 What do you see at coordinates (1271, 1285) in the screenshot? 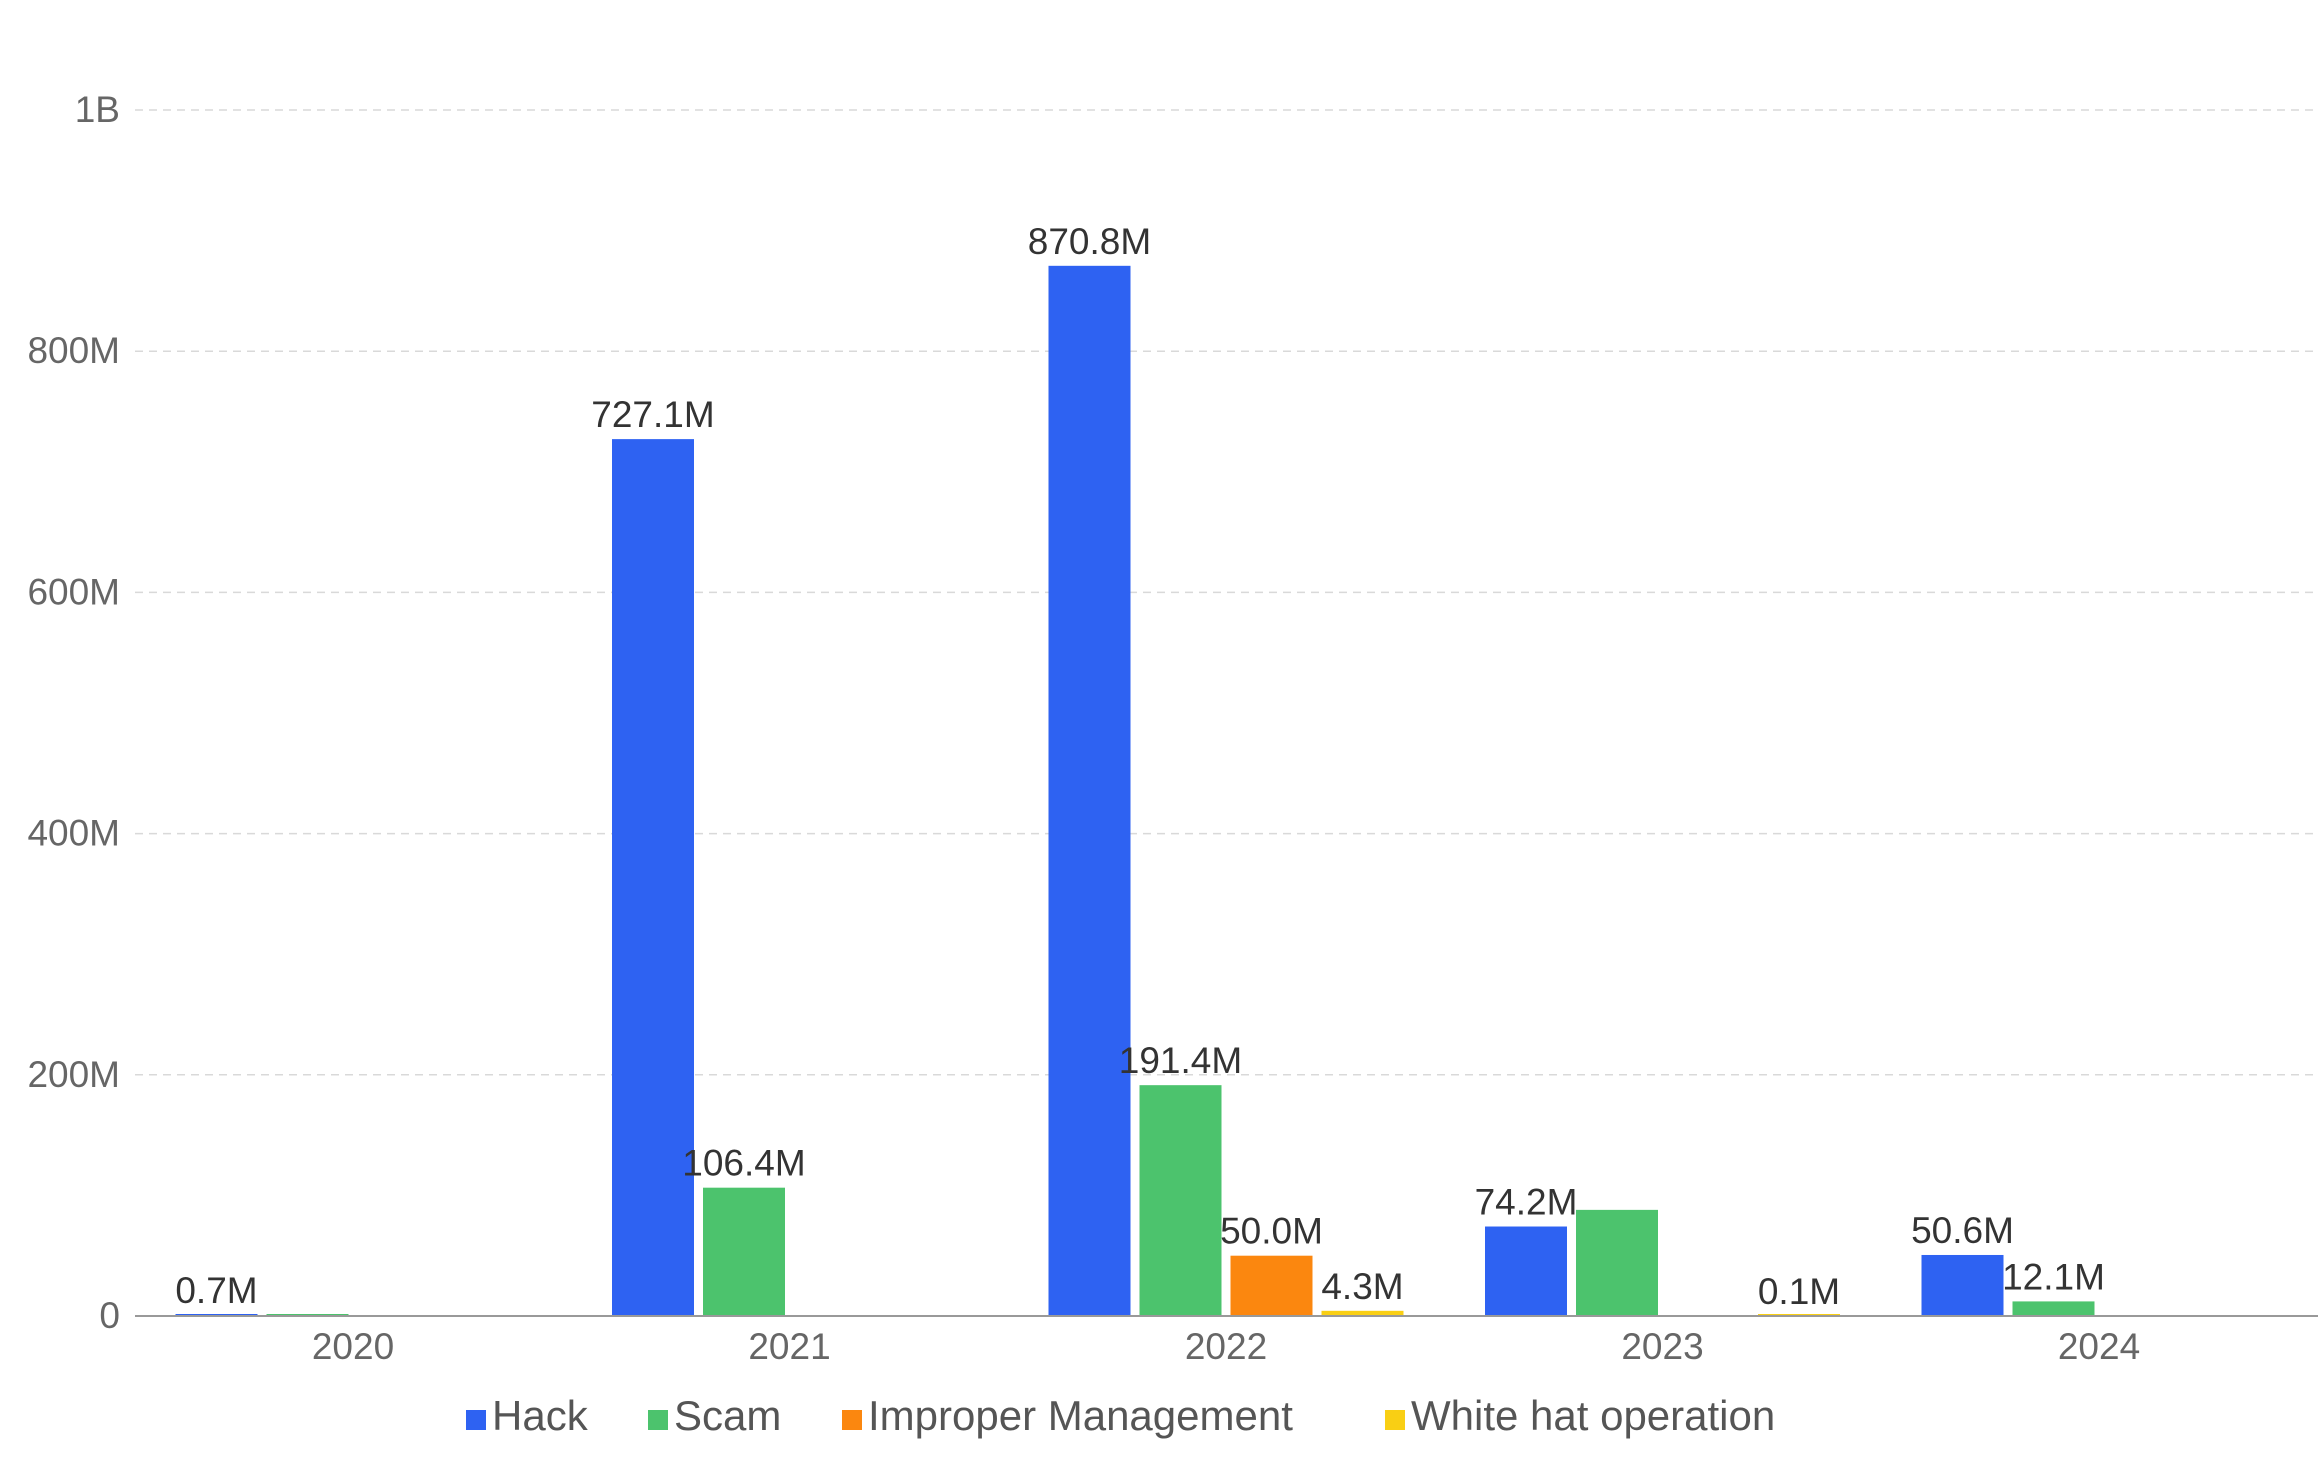
I see `bar-improper-management-2022` at bounding box center [1271, 1285].